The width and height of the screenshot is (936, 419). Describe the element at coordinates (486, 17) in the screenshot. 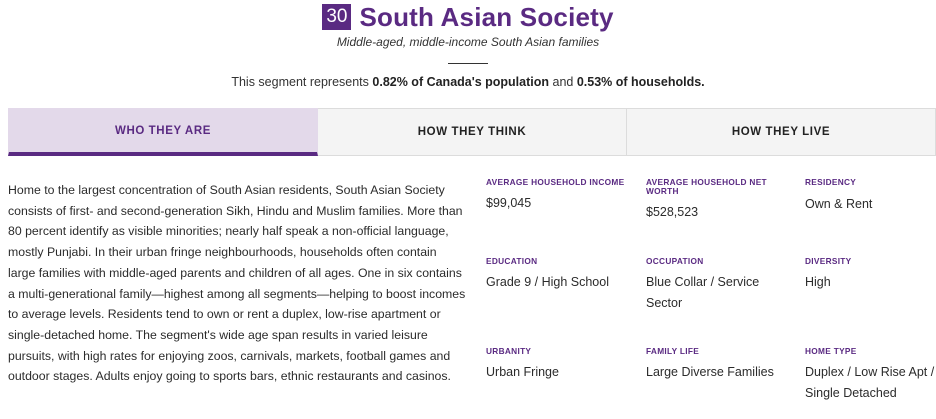

I see `segment-title: South Asian Society` at that location.